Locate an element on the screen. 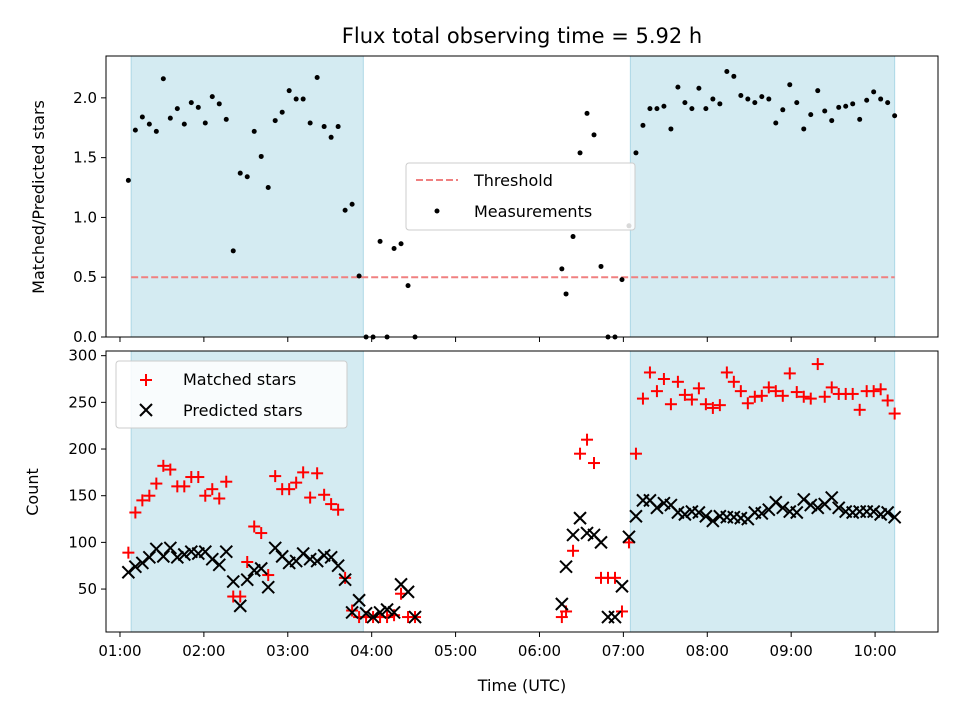 This screenshot has height=720, width=960. y-tick-label: 1.5 is located at coordinates (85, 158).